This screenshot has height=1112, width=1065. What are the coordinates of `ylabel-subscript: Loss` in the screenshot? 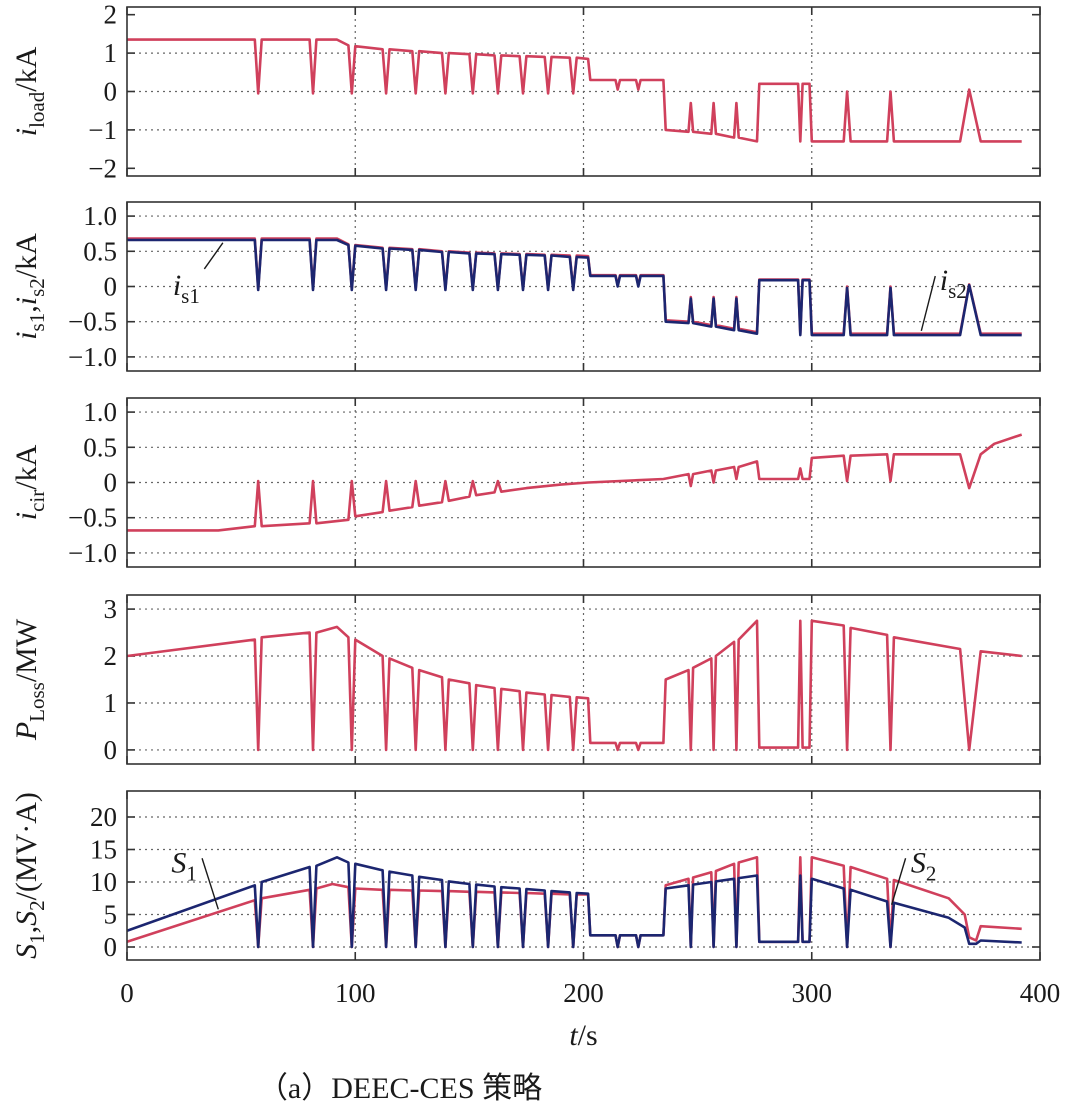 It's located at (37, 702).